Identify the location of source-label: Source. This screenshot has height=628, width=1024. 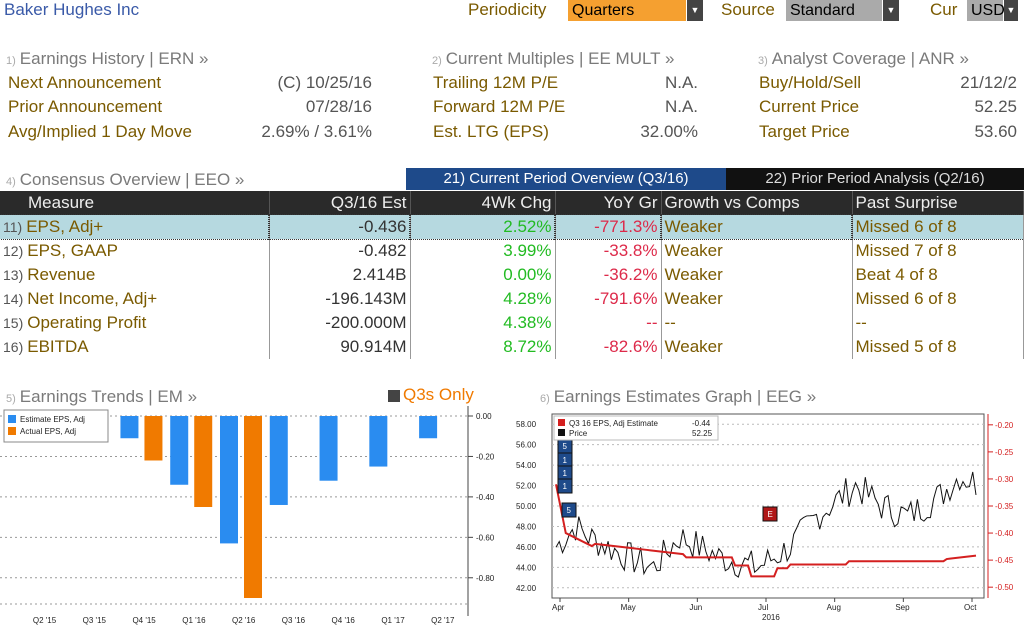
(748, 9).